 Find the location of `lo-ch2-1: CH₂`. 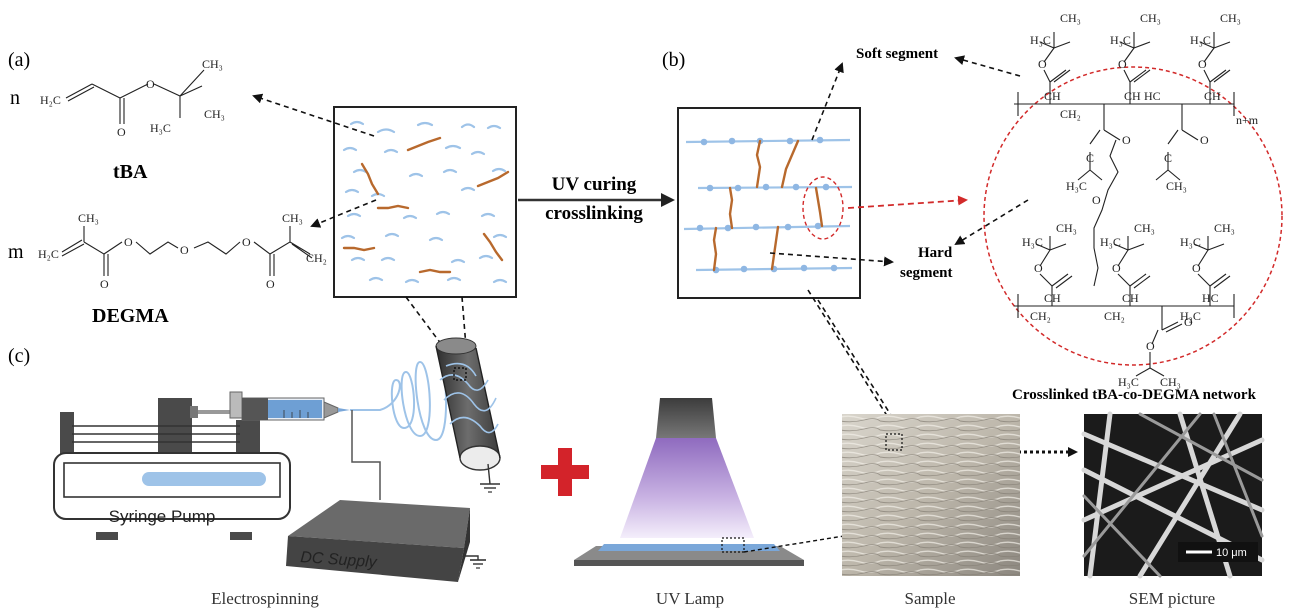

lo-ch2-1: CH₂ is located at coordinates (1040, 316).